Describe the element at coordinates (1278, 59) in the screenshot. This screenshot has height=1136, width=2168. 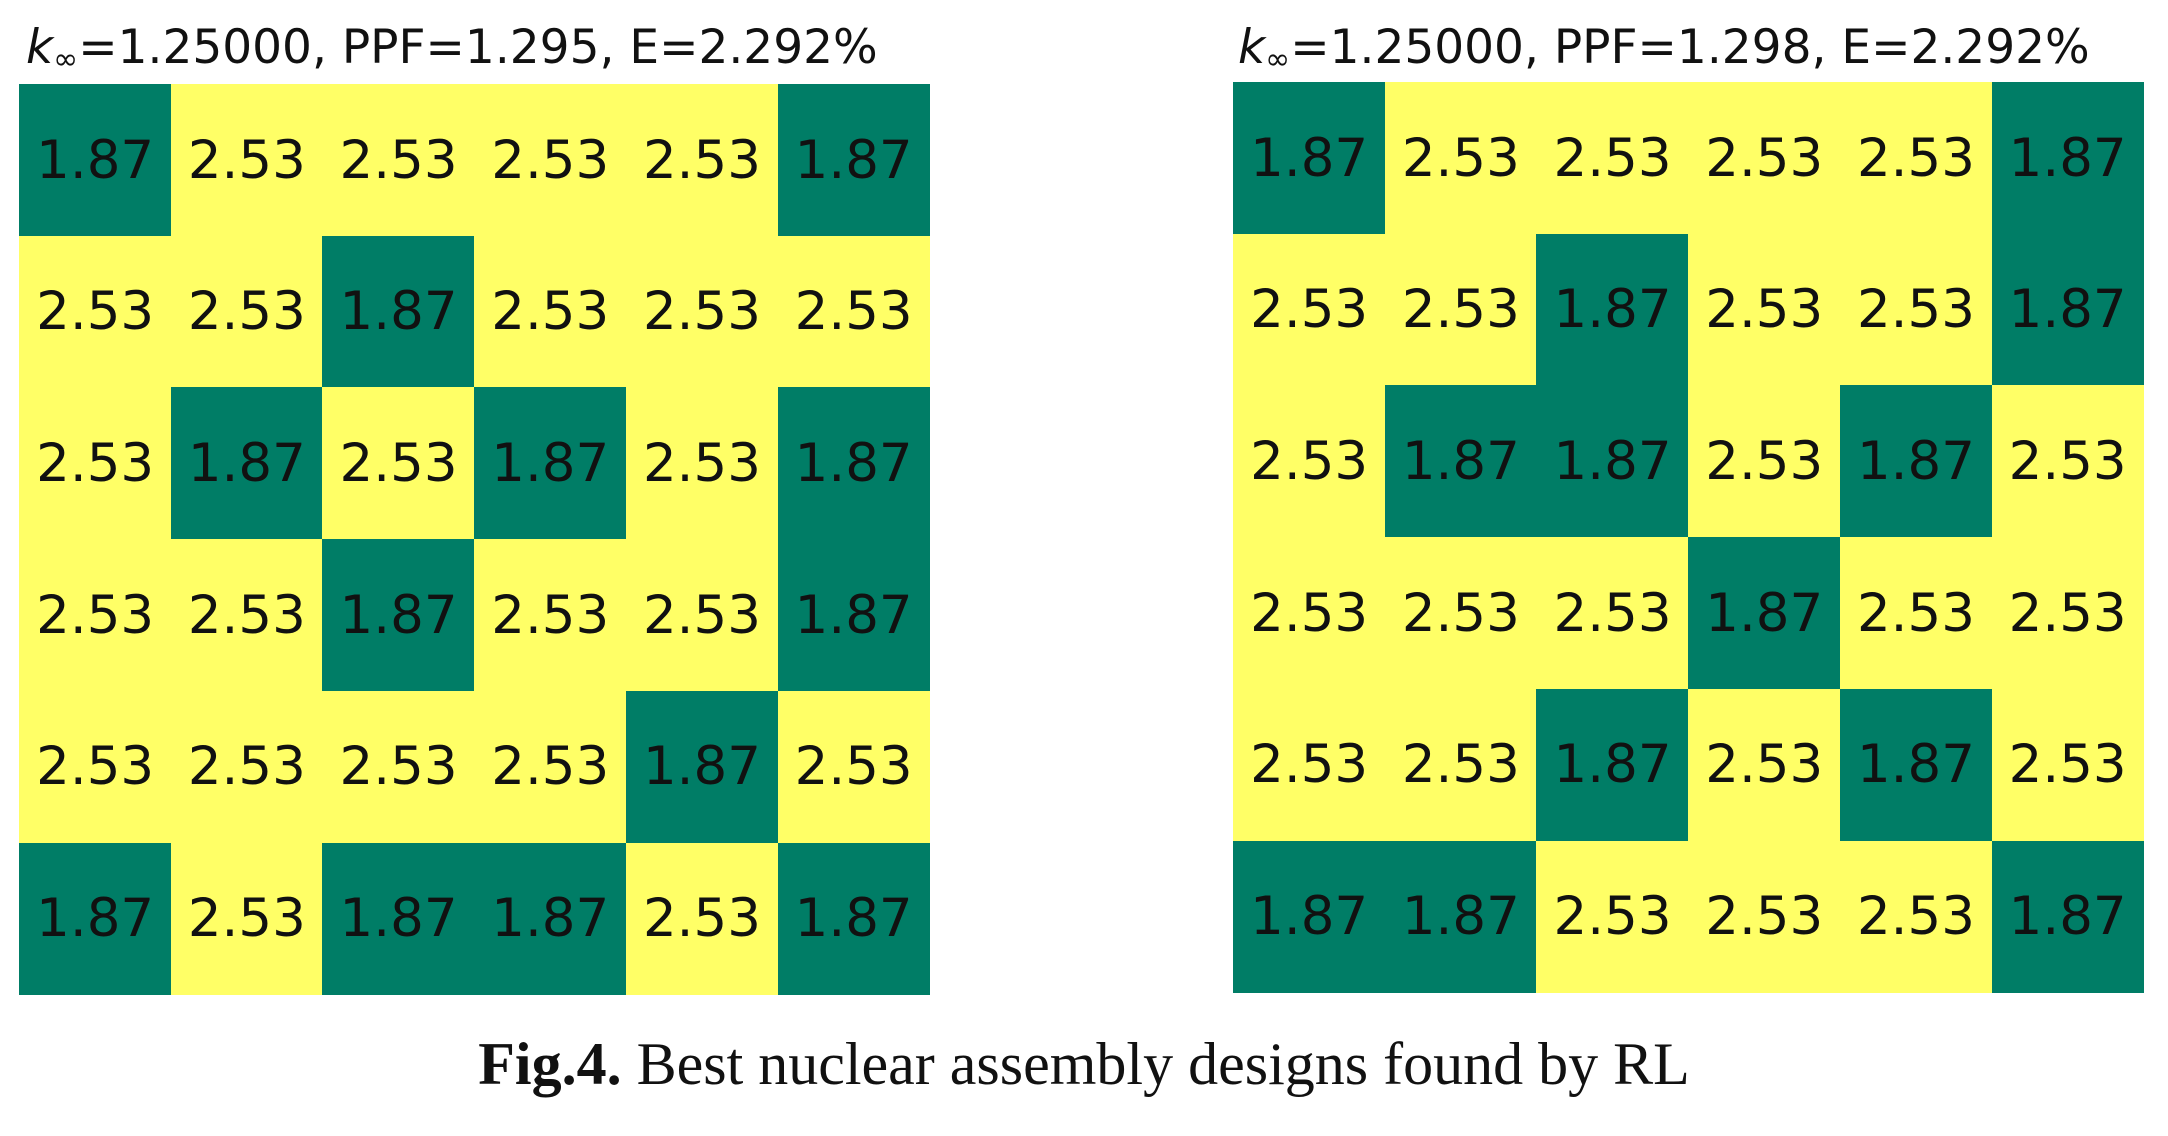
I see `right-infinity-subscript: ∞` at that location.